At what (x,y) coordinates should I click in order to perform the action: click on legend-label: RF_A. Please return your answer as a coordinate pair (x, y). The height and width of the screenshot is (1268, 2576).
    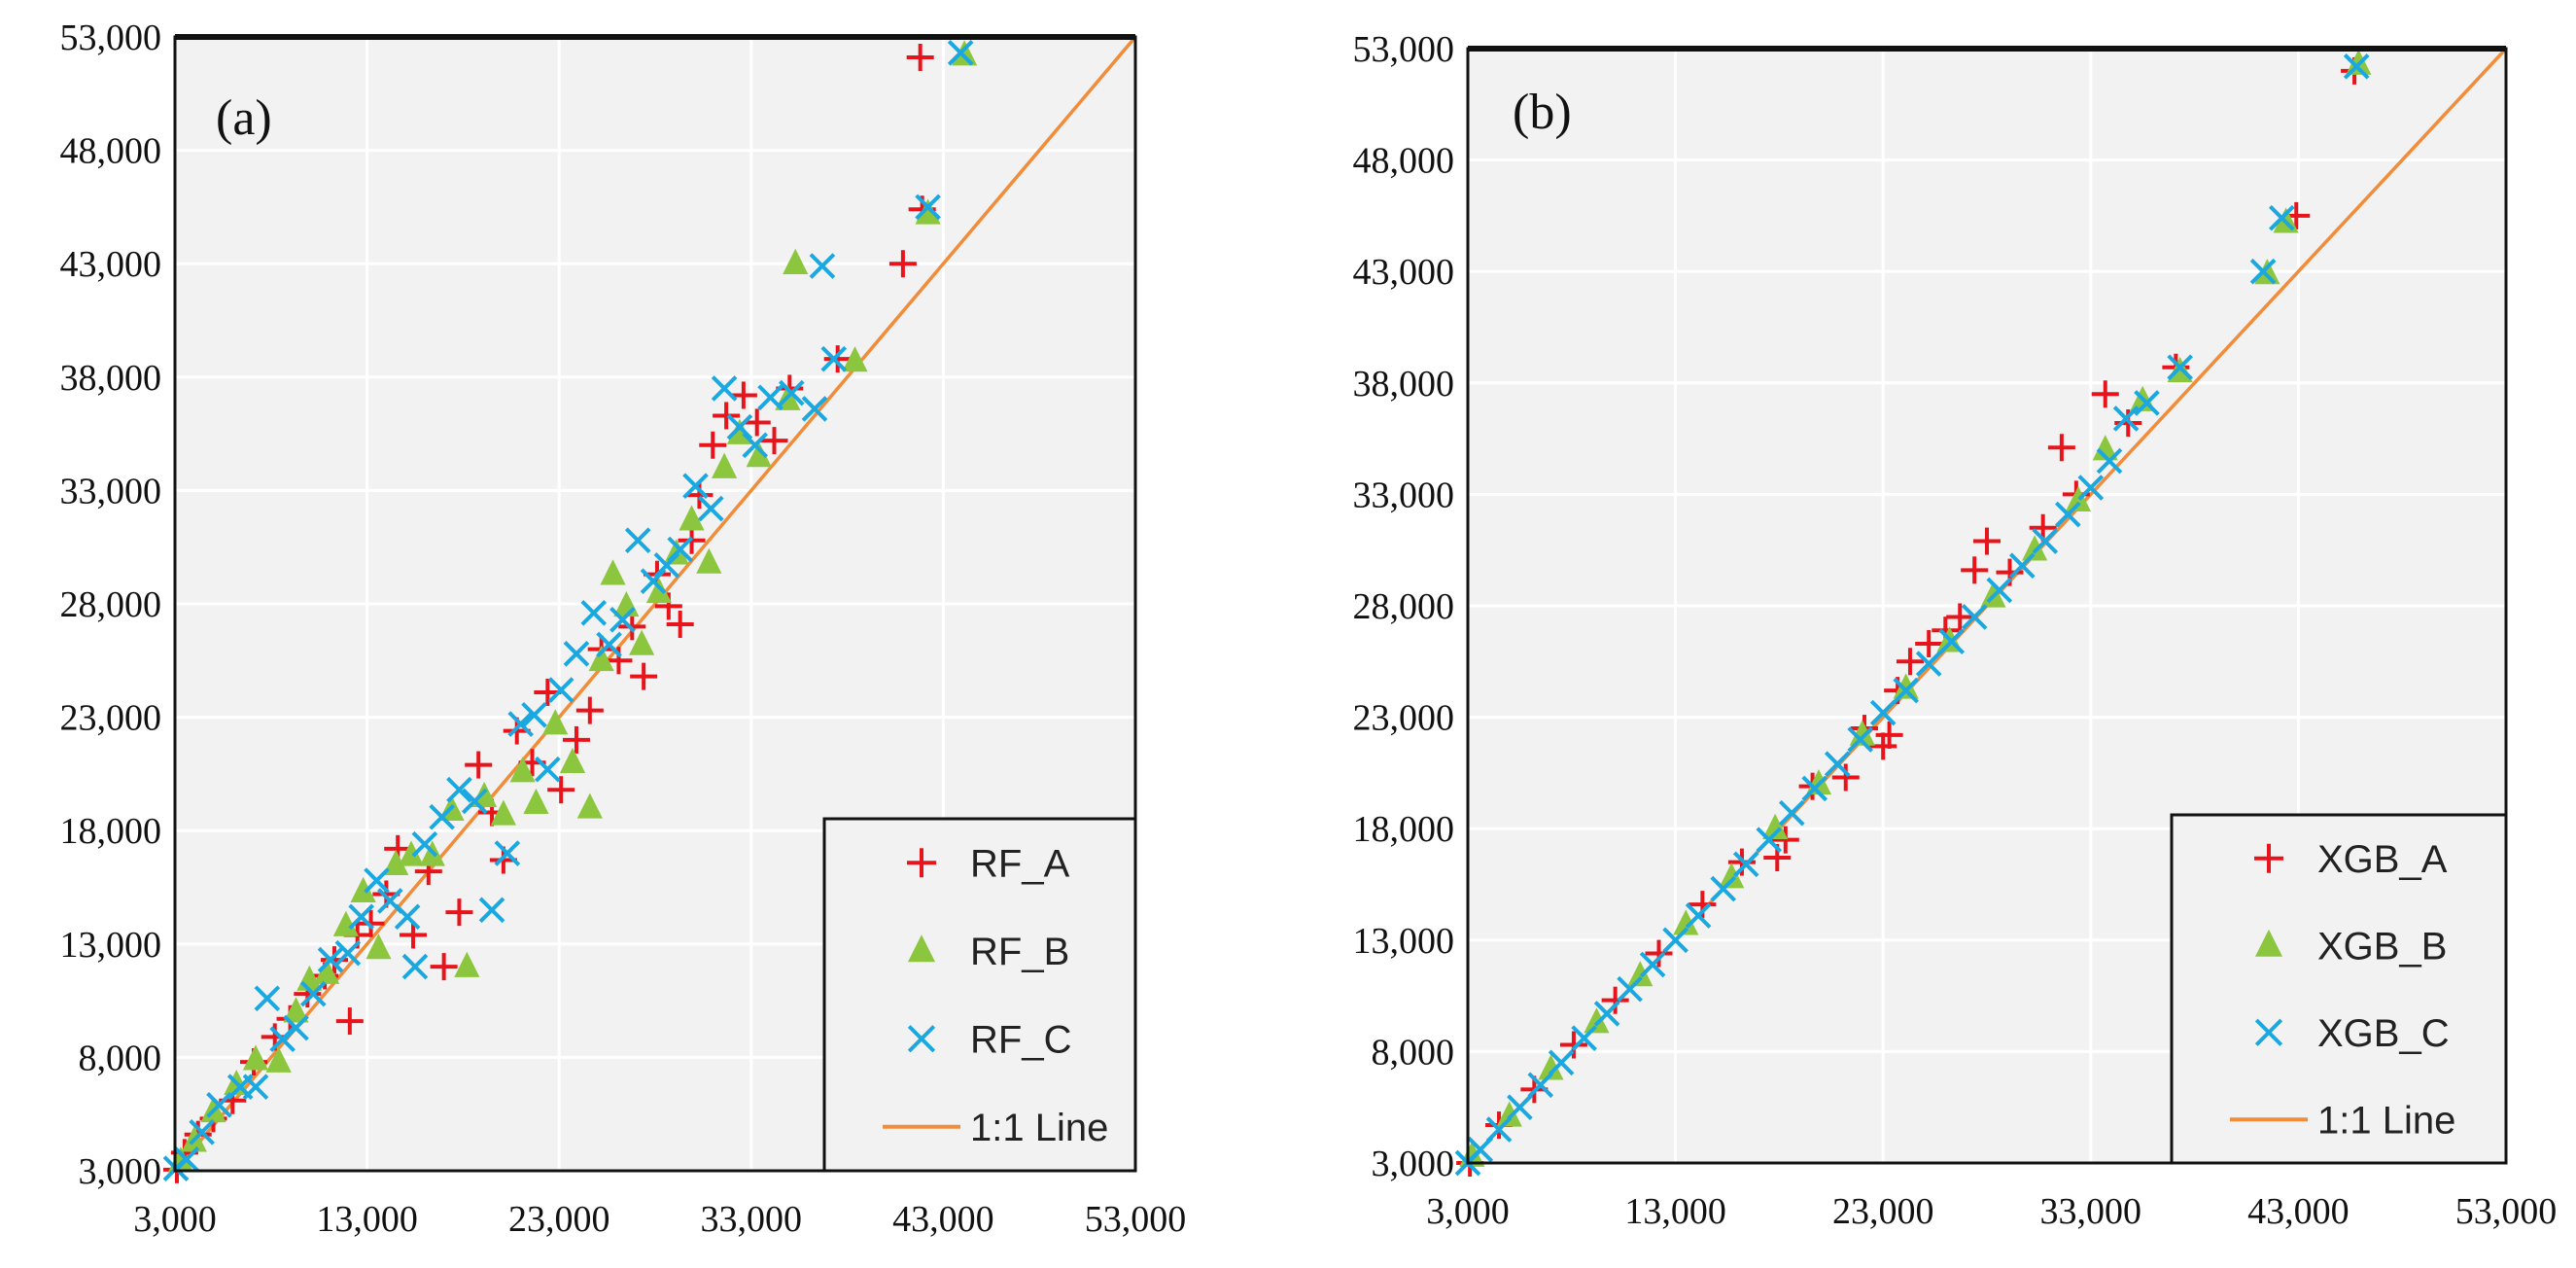
    Looking at the image, I should click on (1020, 864).